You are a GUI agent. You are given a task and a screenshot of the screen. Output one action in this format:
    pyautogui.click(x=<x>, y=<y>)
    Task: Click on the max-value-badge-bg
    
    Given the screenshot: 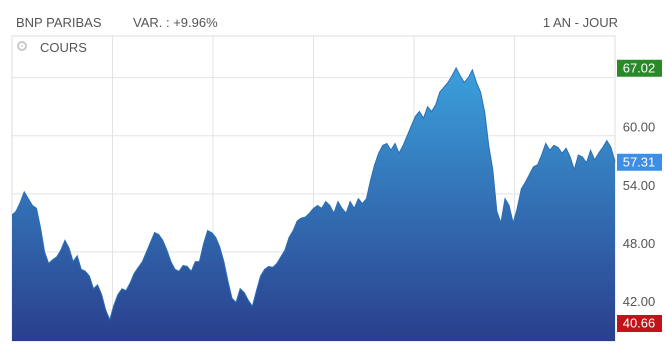 What is the action you would take?
    pyautogui.click(x=639, y=68)
    